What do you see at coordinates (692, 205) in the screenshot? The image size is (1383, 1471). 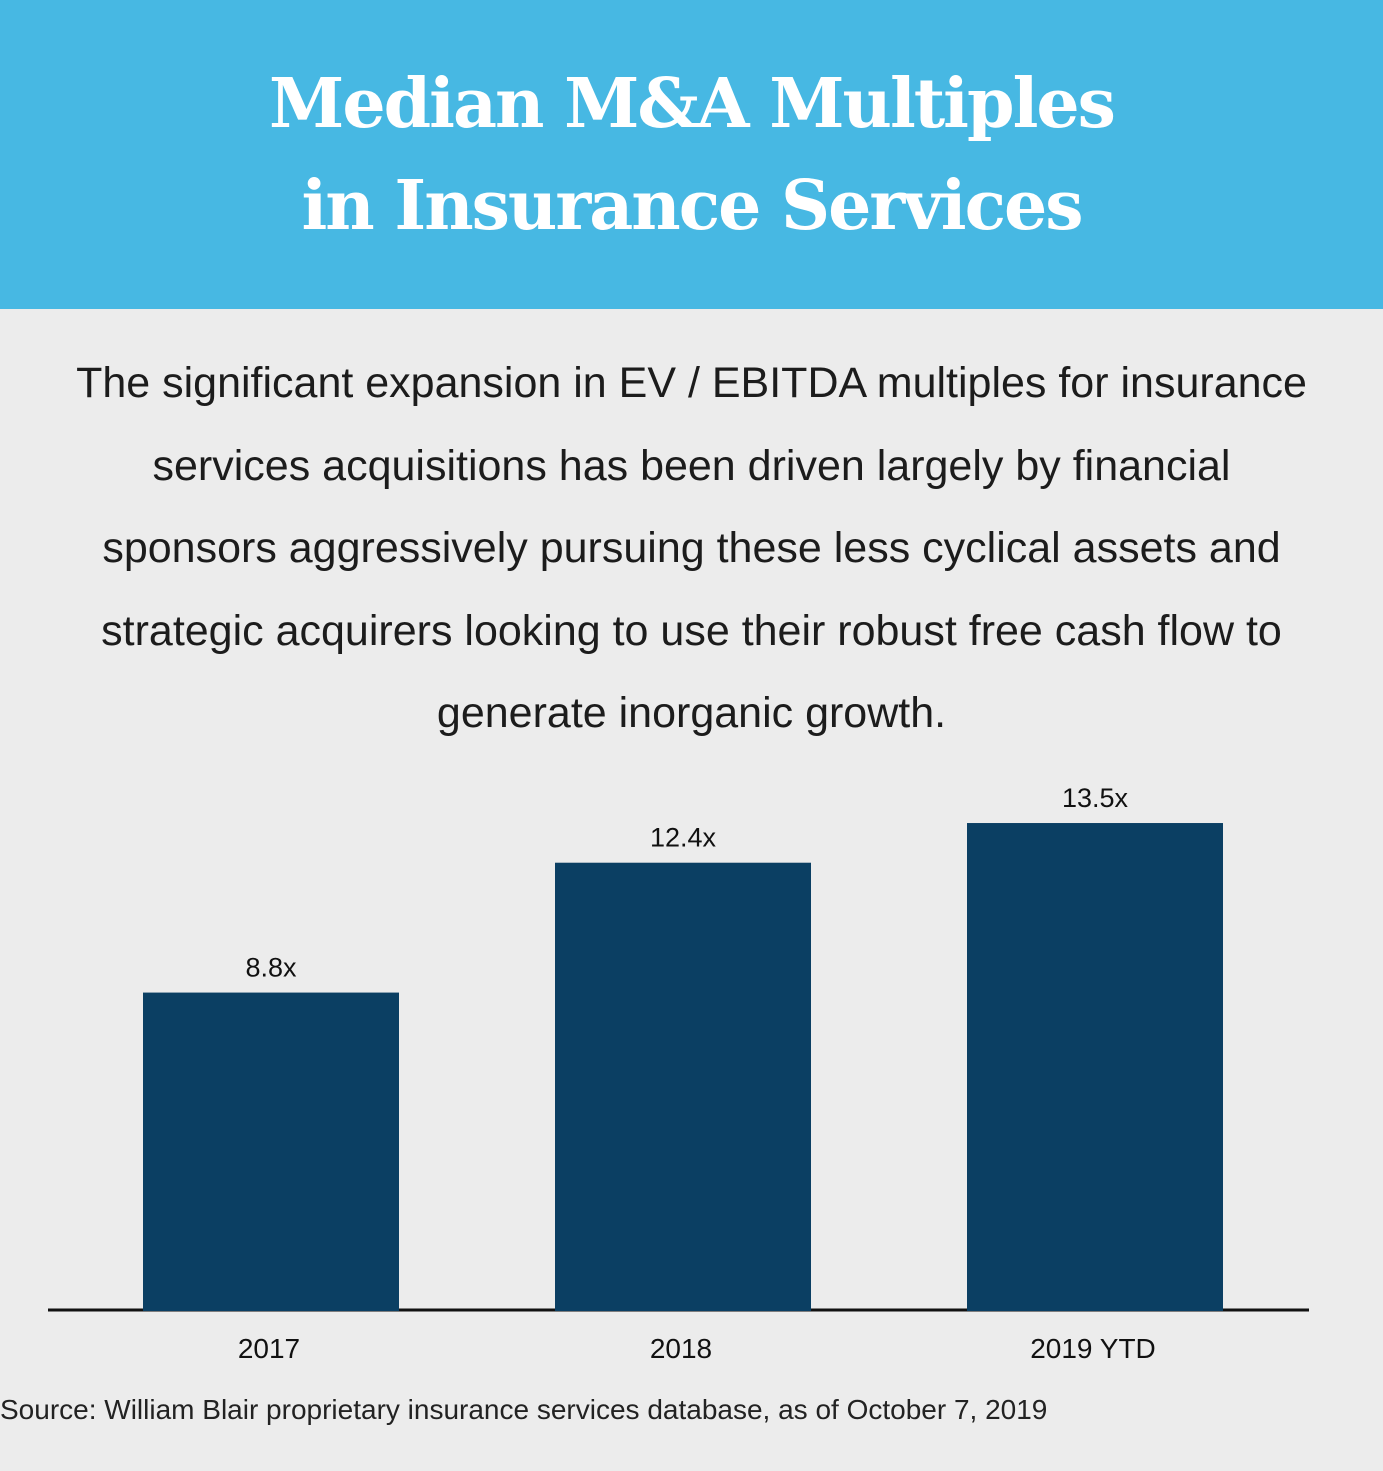 I see `chart-title-line-2: in Insurance Services` at bounding box center [692, 205].